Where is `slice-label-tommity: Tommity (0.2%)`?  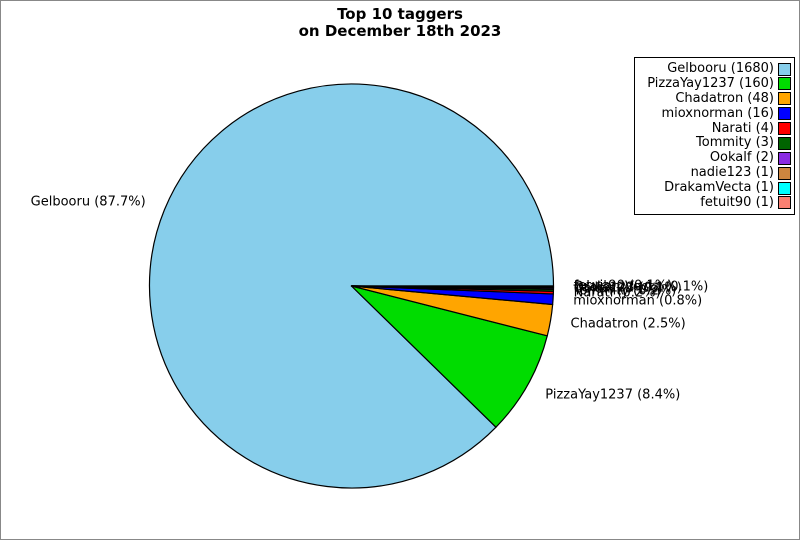
slice-label-tommity: Tommity (0.2%) is located at coordinates (625, 291).